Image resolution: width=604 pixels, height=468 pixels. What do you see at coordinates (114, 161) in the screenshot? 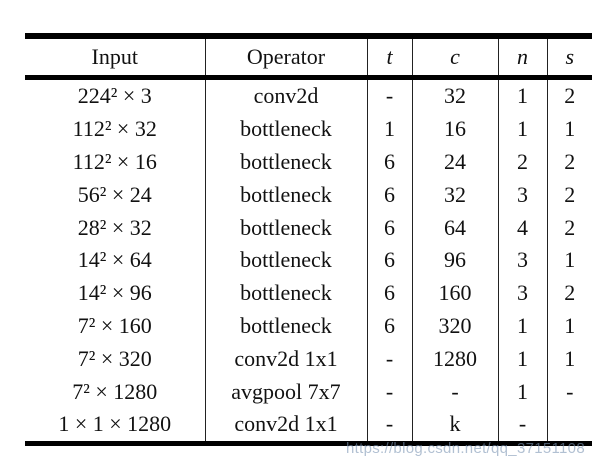
I see `cell-input: 112² × 16` at bounding box center [114, 161].